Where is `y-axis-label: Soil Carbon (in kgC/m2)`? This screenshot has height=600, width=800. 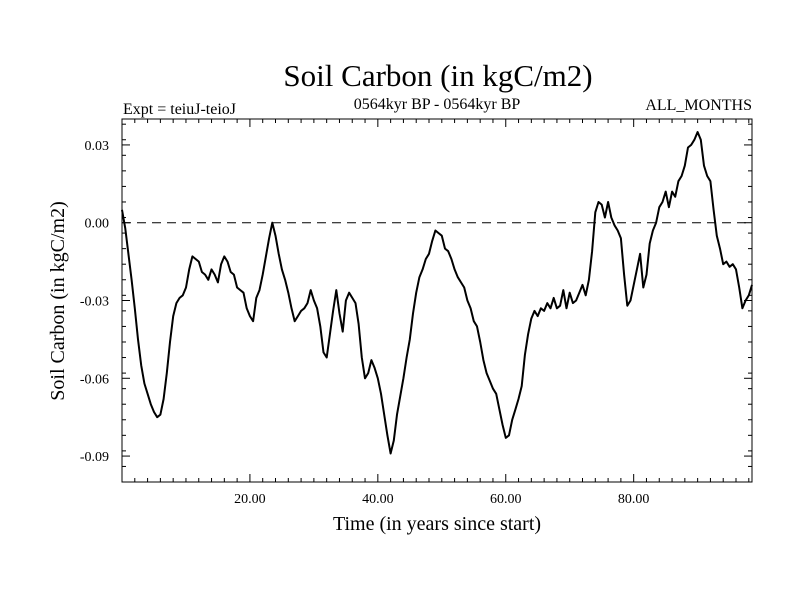
y-axis-label: Soil Carbon (in kgC/m2) is located at coordinates (58, 300).